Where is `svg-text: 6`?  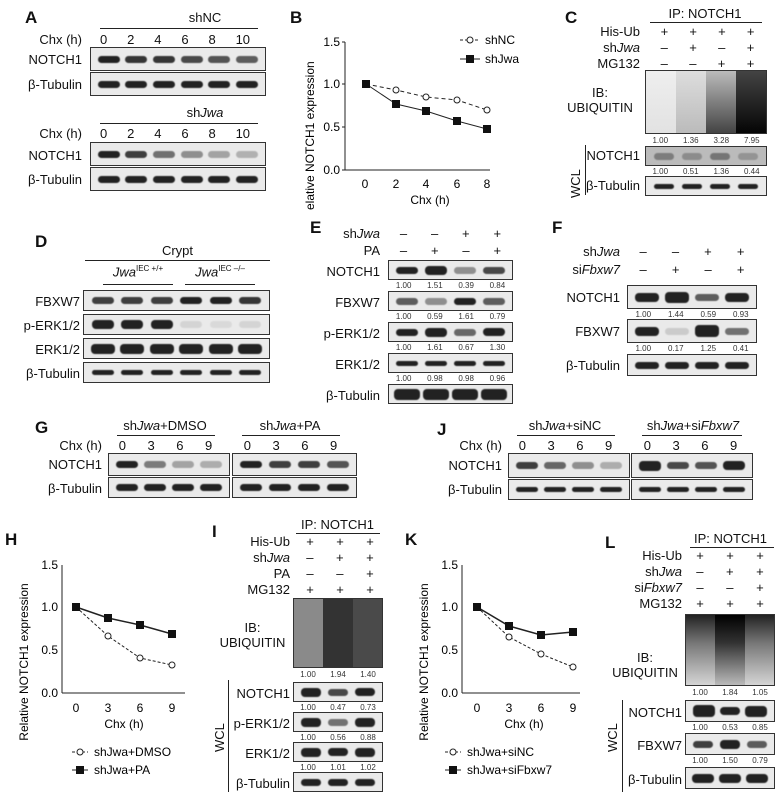 svg-text: 6 is located at coordinates (140, 708).